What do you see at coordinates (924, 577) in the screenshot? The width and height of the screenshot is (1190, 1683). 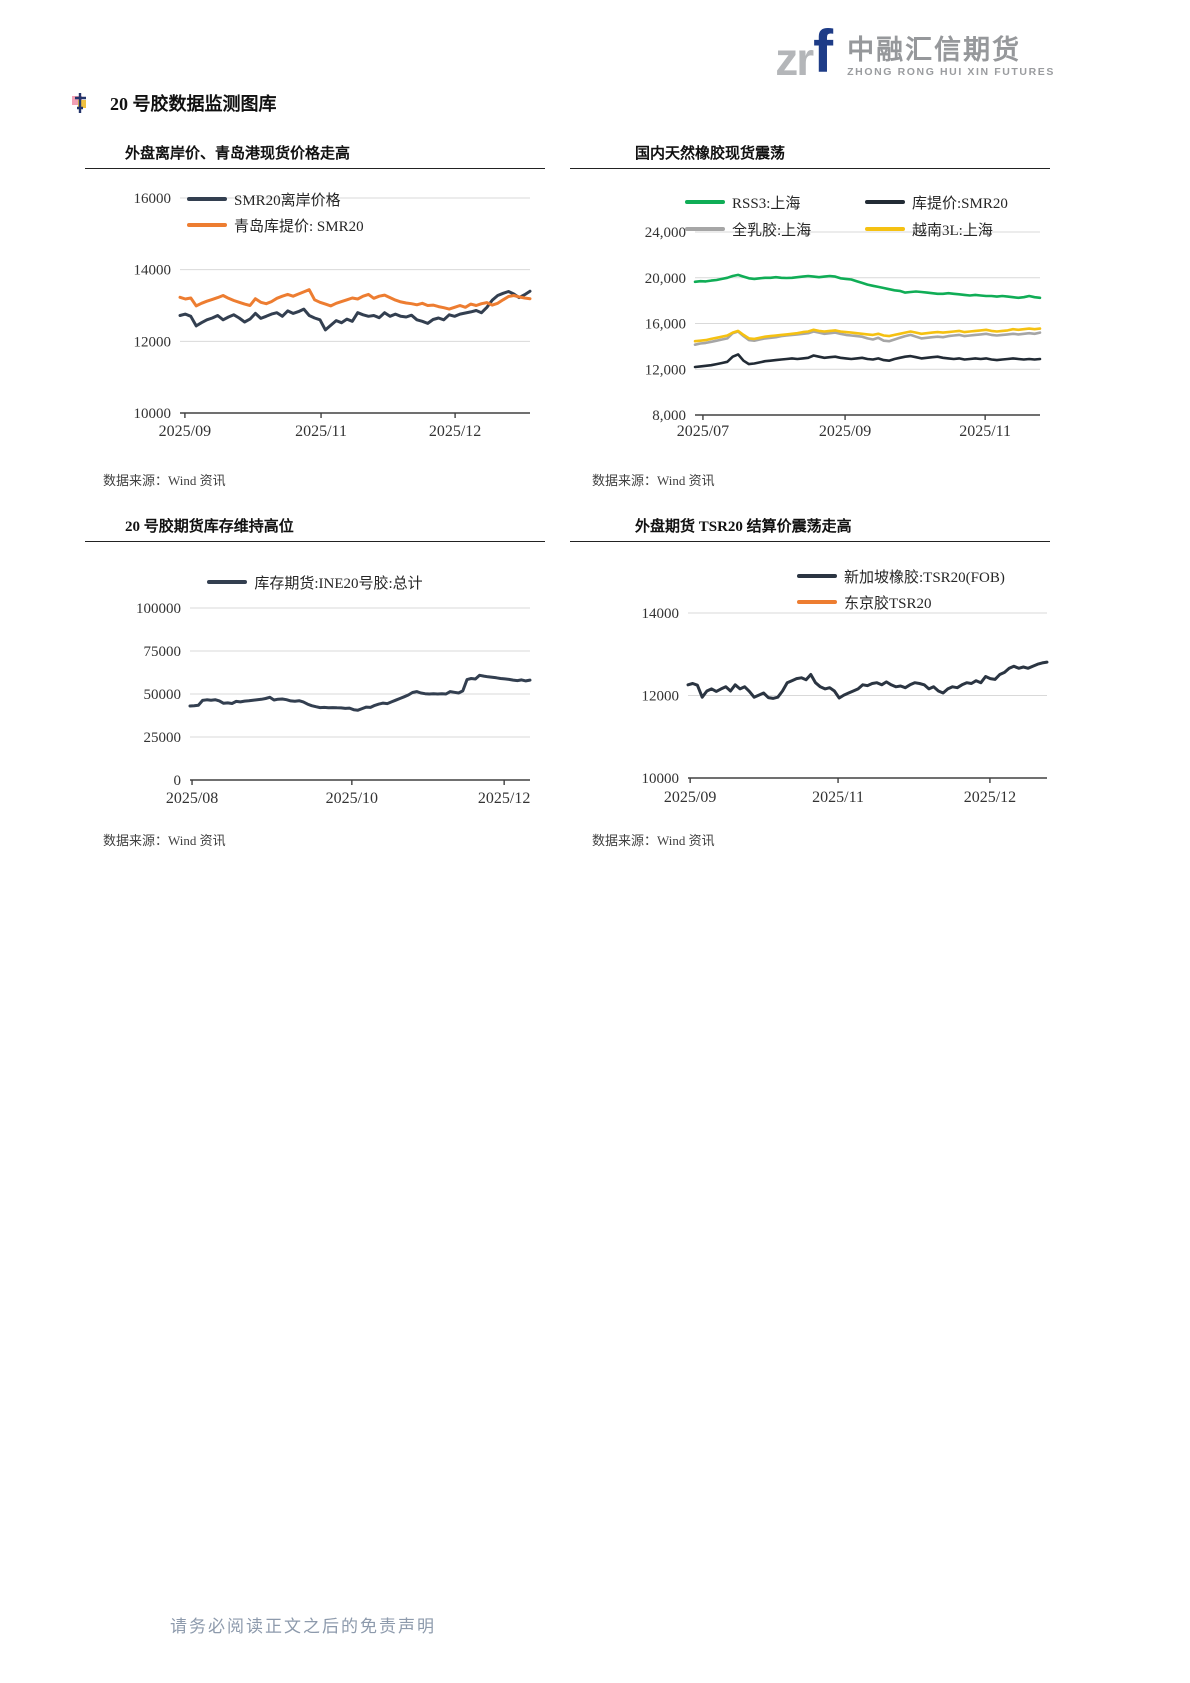 I see `legend-label: 新加坡橡胶:TSR20(FOB)` at bounding box center [924, 577].